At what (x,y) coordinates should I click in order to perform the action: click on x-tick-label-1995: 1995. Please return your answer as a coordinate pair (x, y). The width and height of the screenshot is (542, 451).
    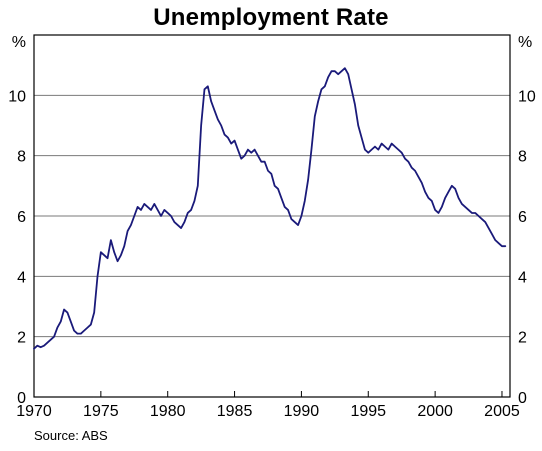
    Looking at the image, I should click on (368, 411).